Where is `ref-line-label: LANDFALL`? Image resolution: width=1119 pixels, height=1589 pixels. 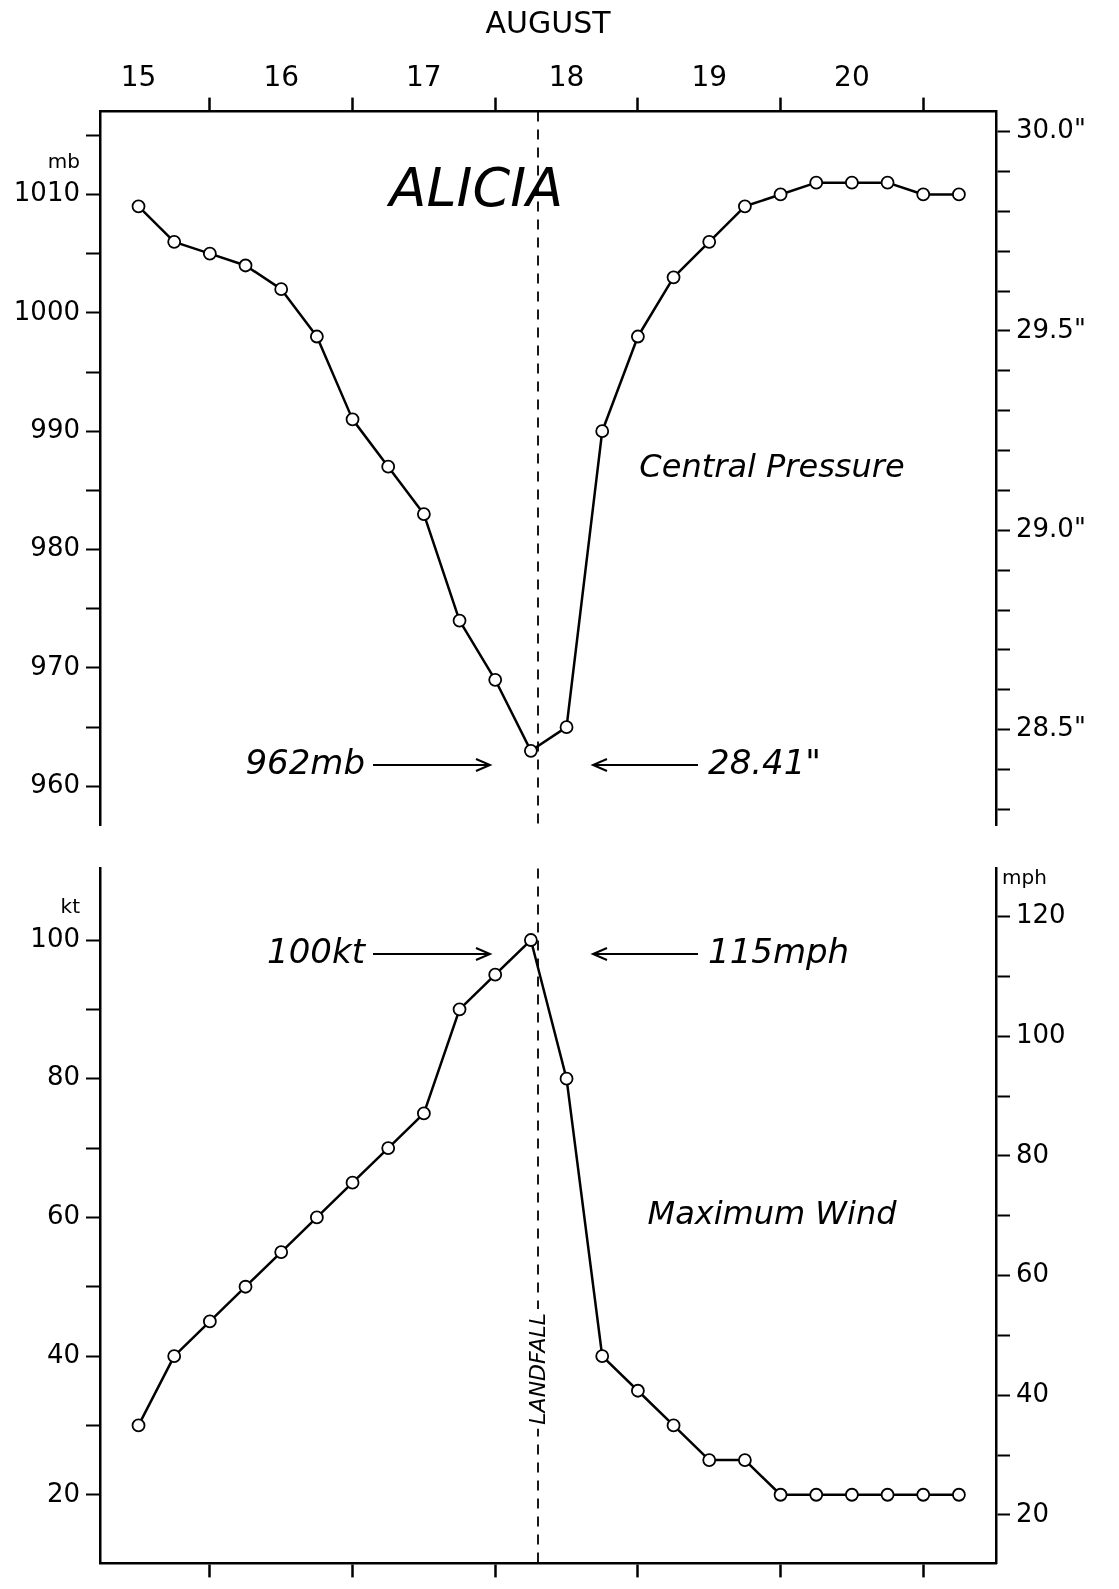 ref-line-label: LANDFALL is located at coordinates (537, 1369).